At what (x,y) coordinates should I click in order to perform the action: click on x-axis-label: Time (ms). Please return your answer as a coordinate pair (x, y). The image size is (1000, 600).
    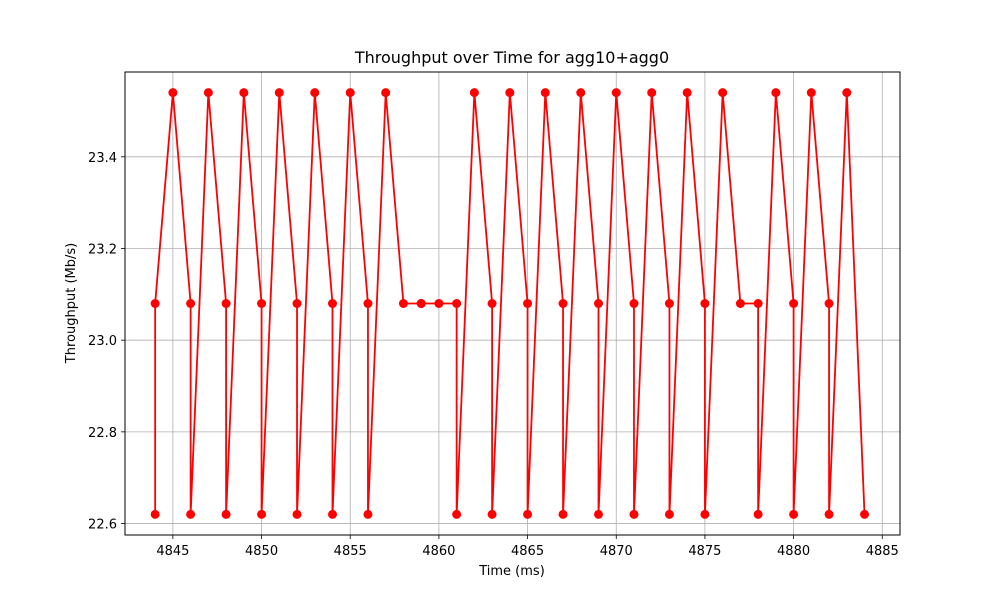
    Looking at the image, I should click on (511, 571).